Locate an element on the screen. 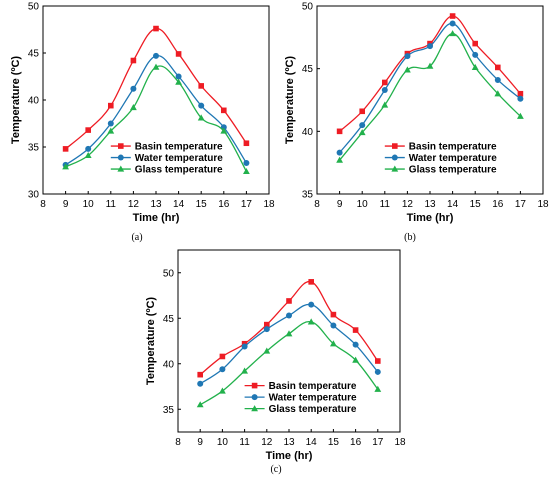 This screenshot has height=479, width=550. panel-caption: (a) is located at coordinates (136, 237).